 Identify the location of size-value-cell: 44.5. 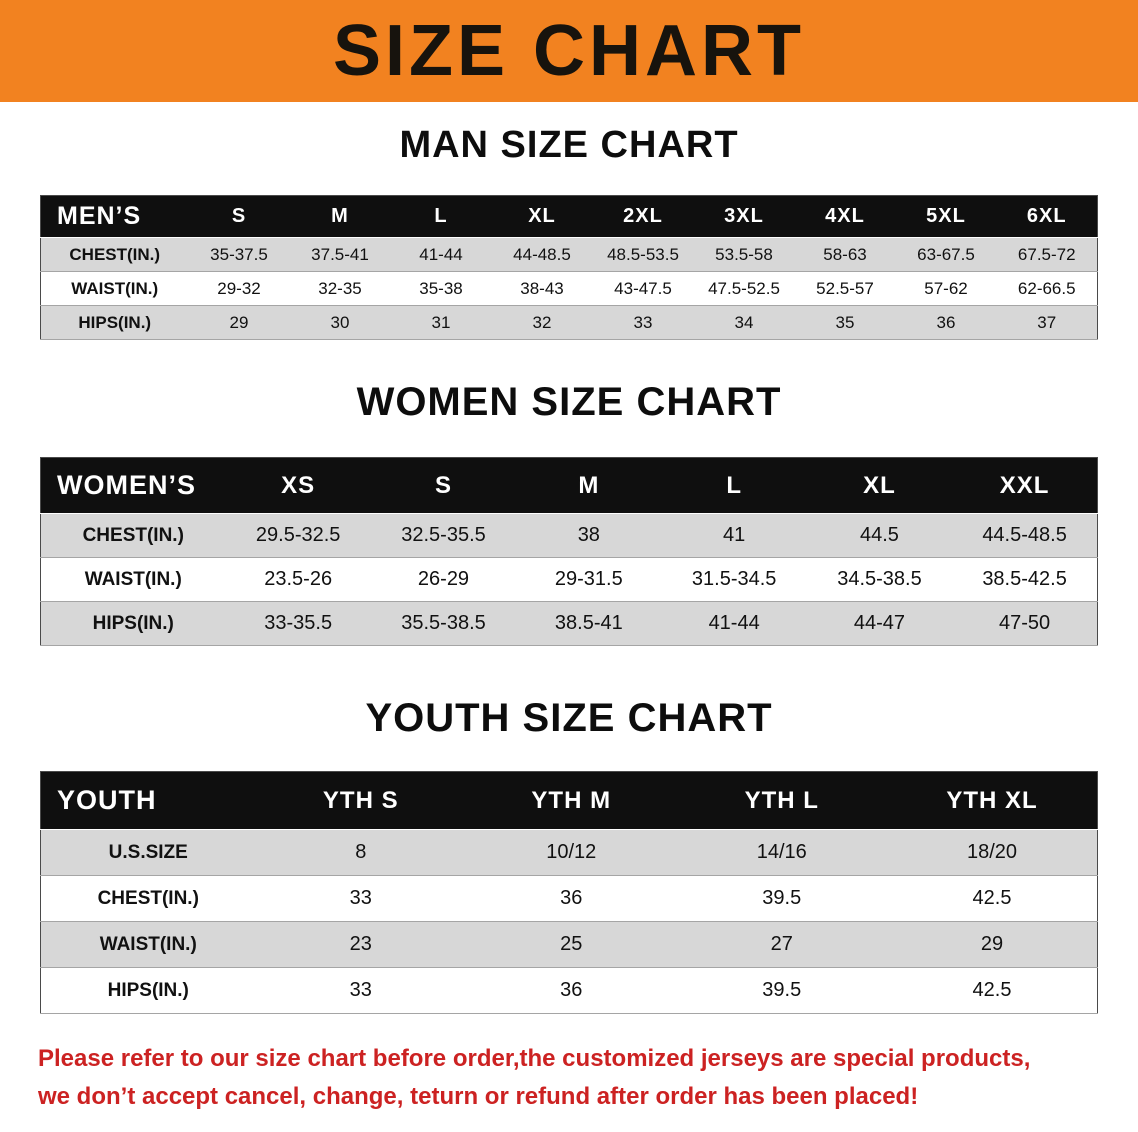
(879, 535).